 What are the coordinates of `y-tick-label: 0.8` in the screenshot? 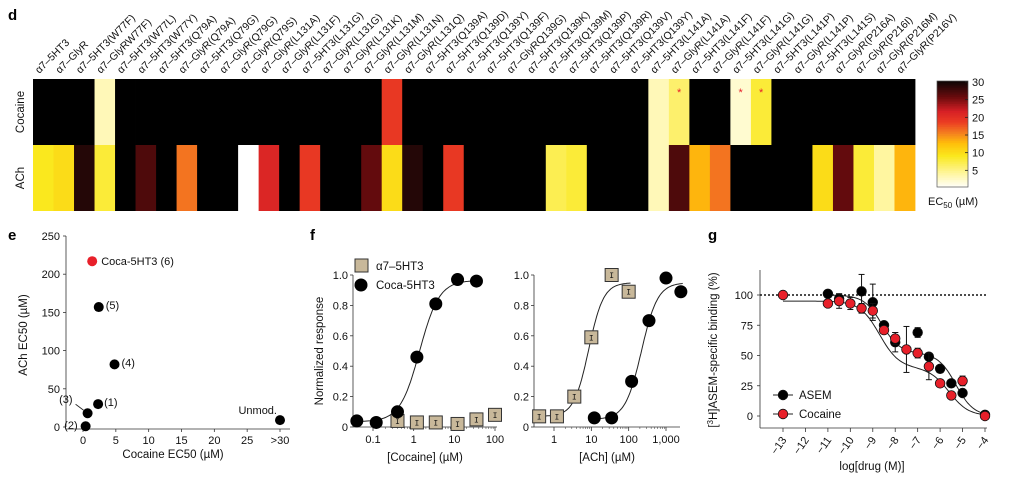 It's located at (340, 306).